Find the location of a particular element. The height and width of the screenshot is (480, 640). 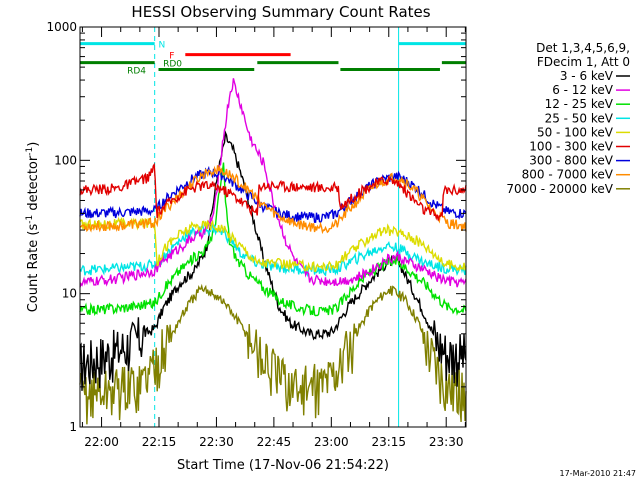

flag-label-rd0: RD0 is located at coordinates (172, 65).